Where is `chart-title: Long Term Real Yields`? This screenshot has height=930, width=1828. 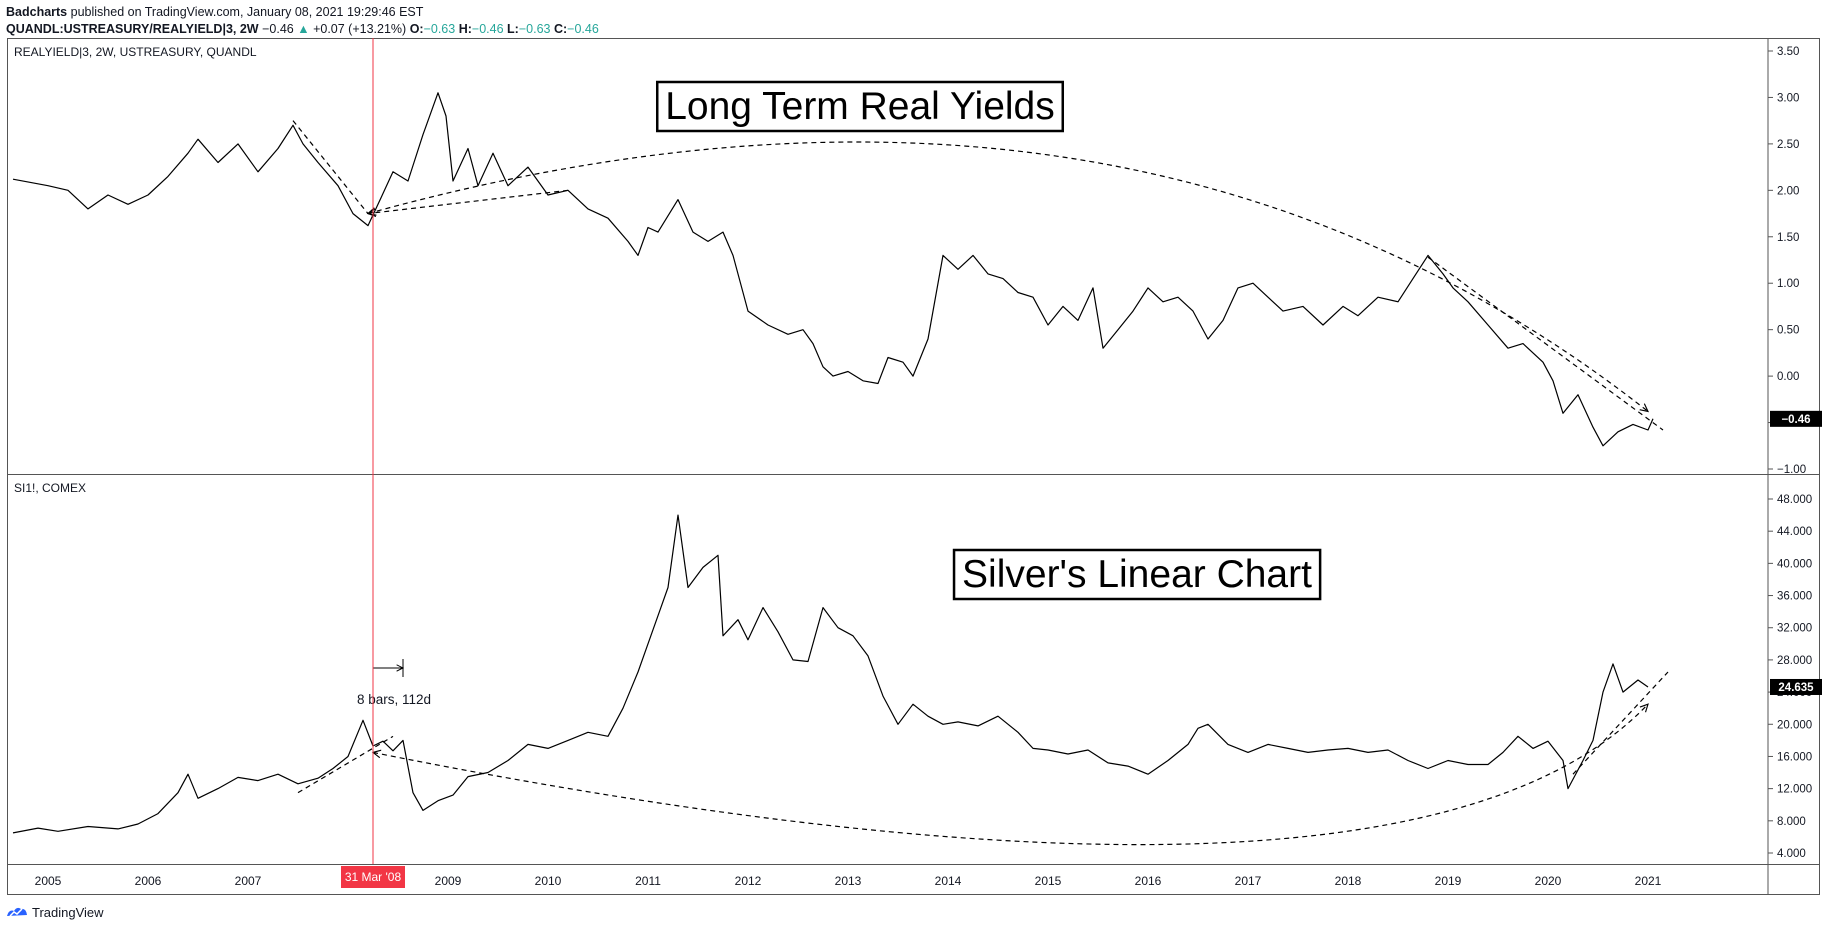 chart-title: Long Term Real Yields is located at coordinates (860, 106).